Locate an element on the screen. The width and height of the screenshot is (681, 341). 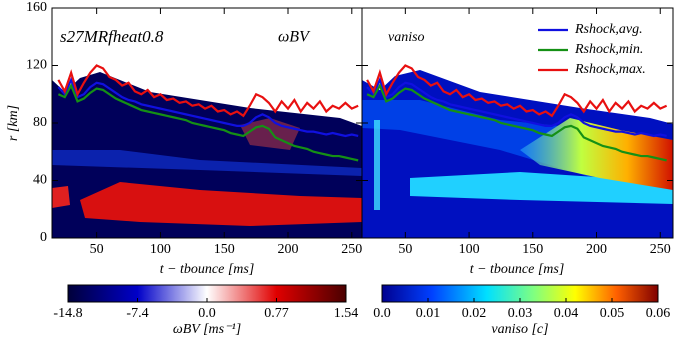
colorbar-tick-label: 0.03 is located at coordinates (520, 313).